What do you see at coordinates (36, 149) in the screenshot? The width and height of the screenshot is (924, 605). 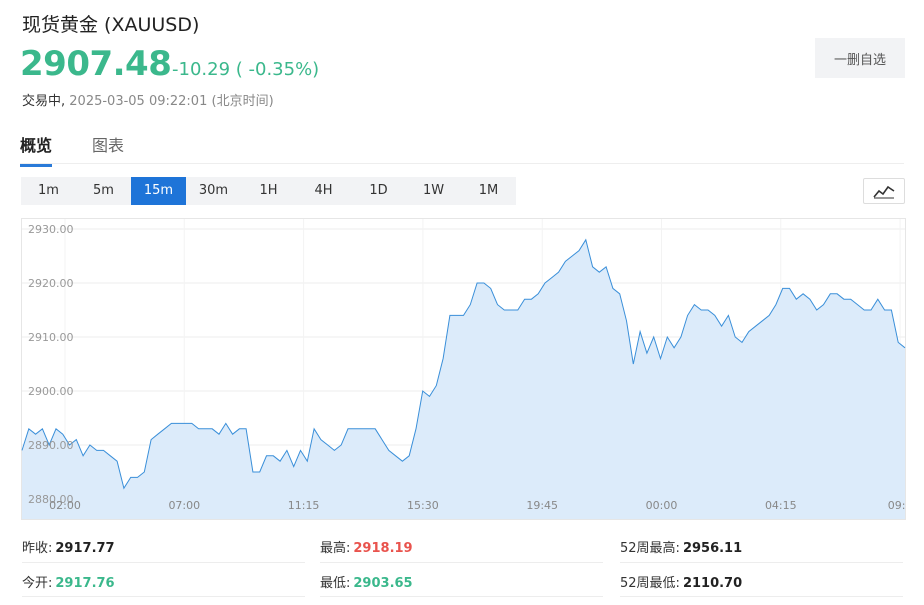 I see `tab-overview: 概览` at bounding box center [36, 149].